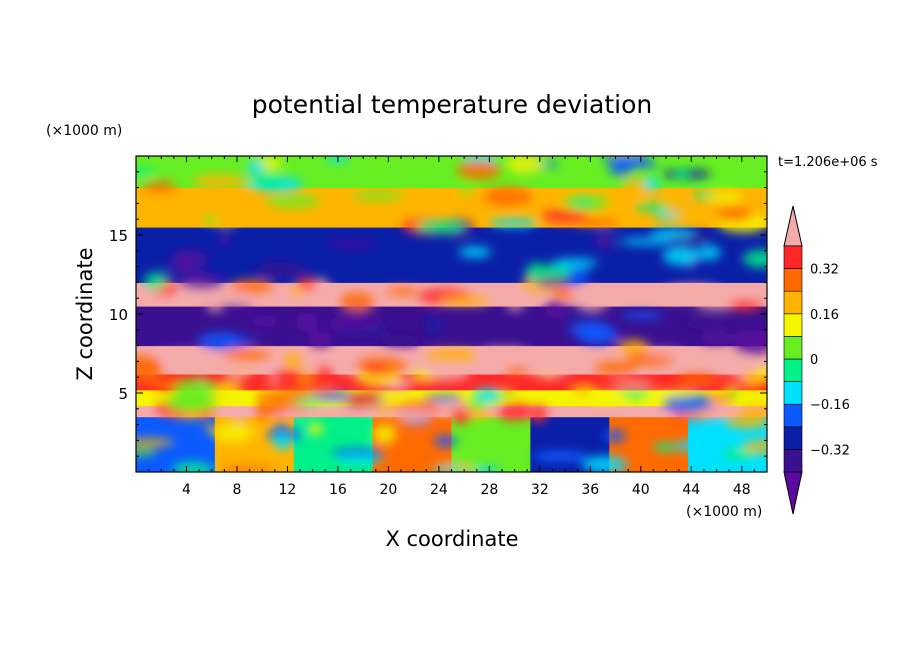 The height and width of the screenshot is (654, 904). I want to click on colorbar-max-arrow, so click(793, 226).